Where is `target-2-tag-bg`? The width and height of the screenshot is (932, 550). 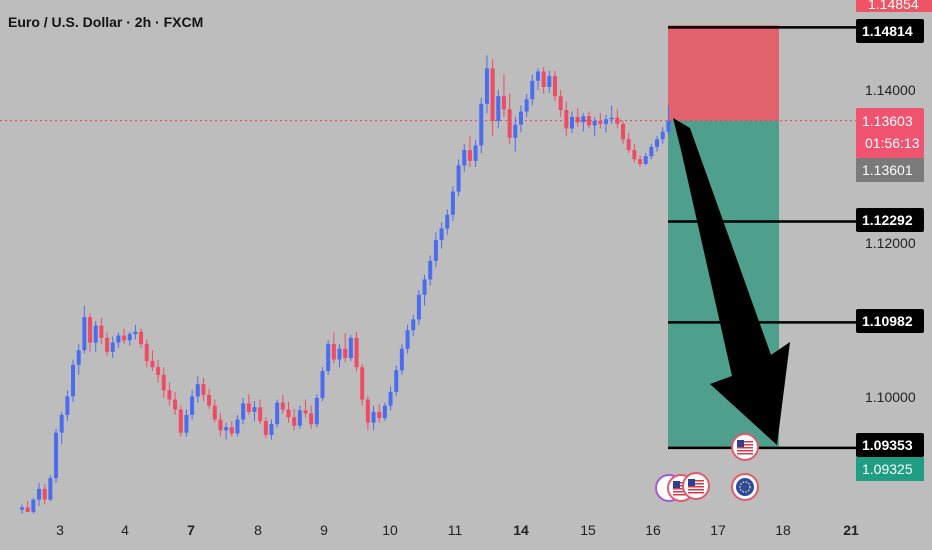
target-2-tag-bg is located at coordinates (890, 321).